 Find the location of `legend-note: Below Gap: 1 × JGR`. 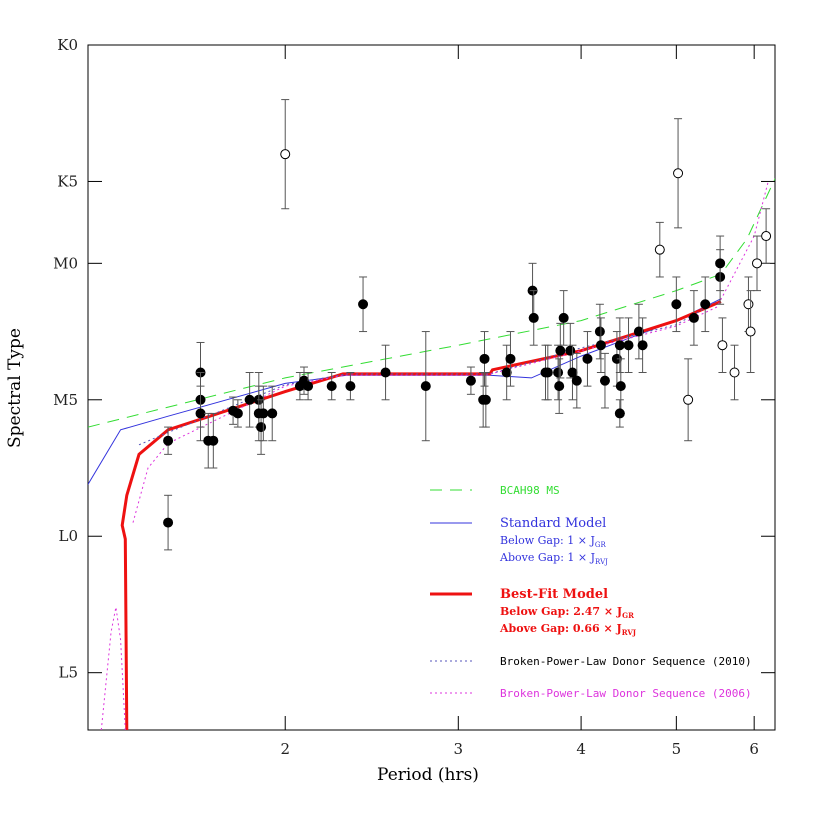

legend-note: Below Gap: 1 × JGR is located at coordinates (553, 541).